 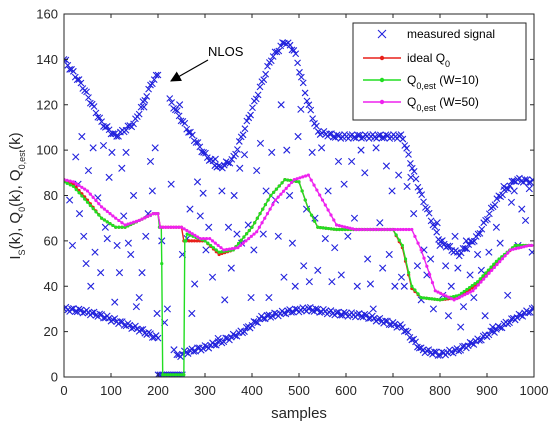 What do you see at coordinates (443, 82) in the screenshot?
I see `legend-label: Q0,est (W=10)` at bounding box center [443, 82].